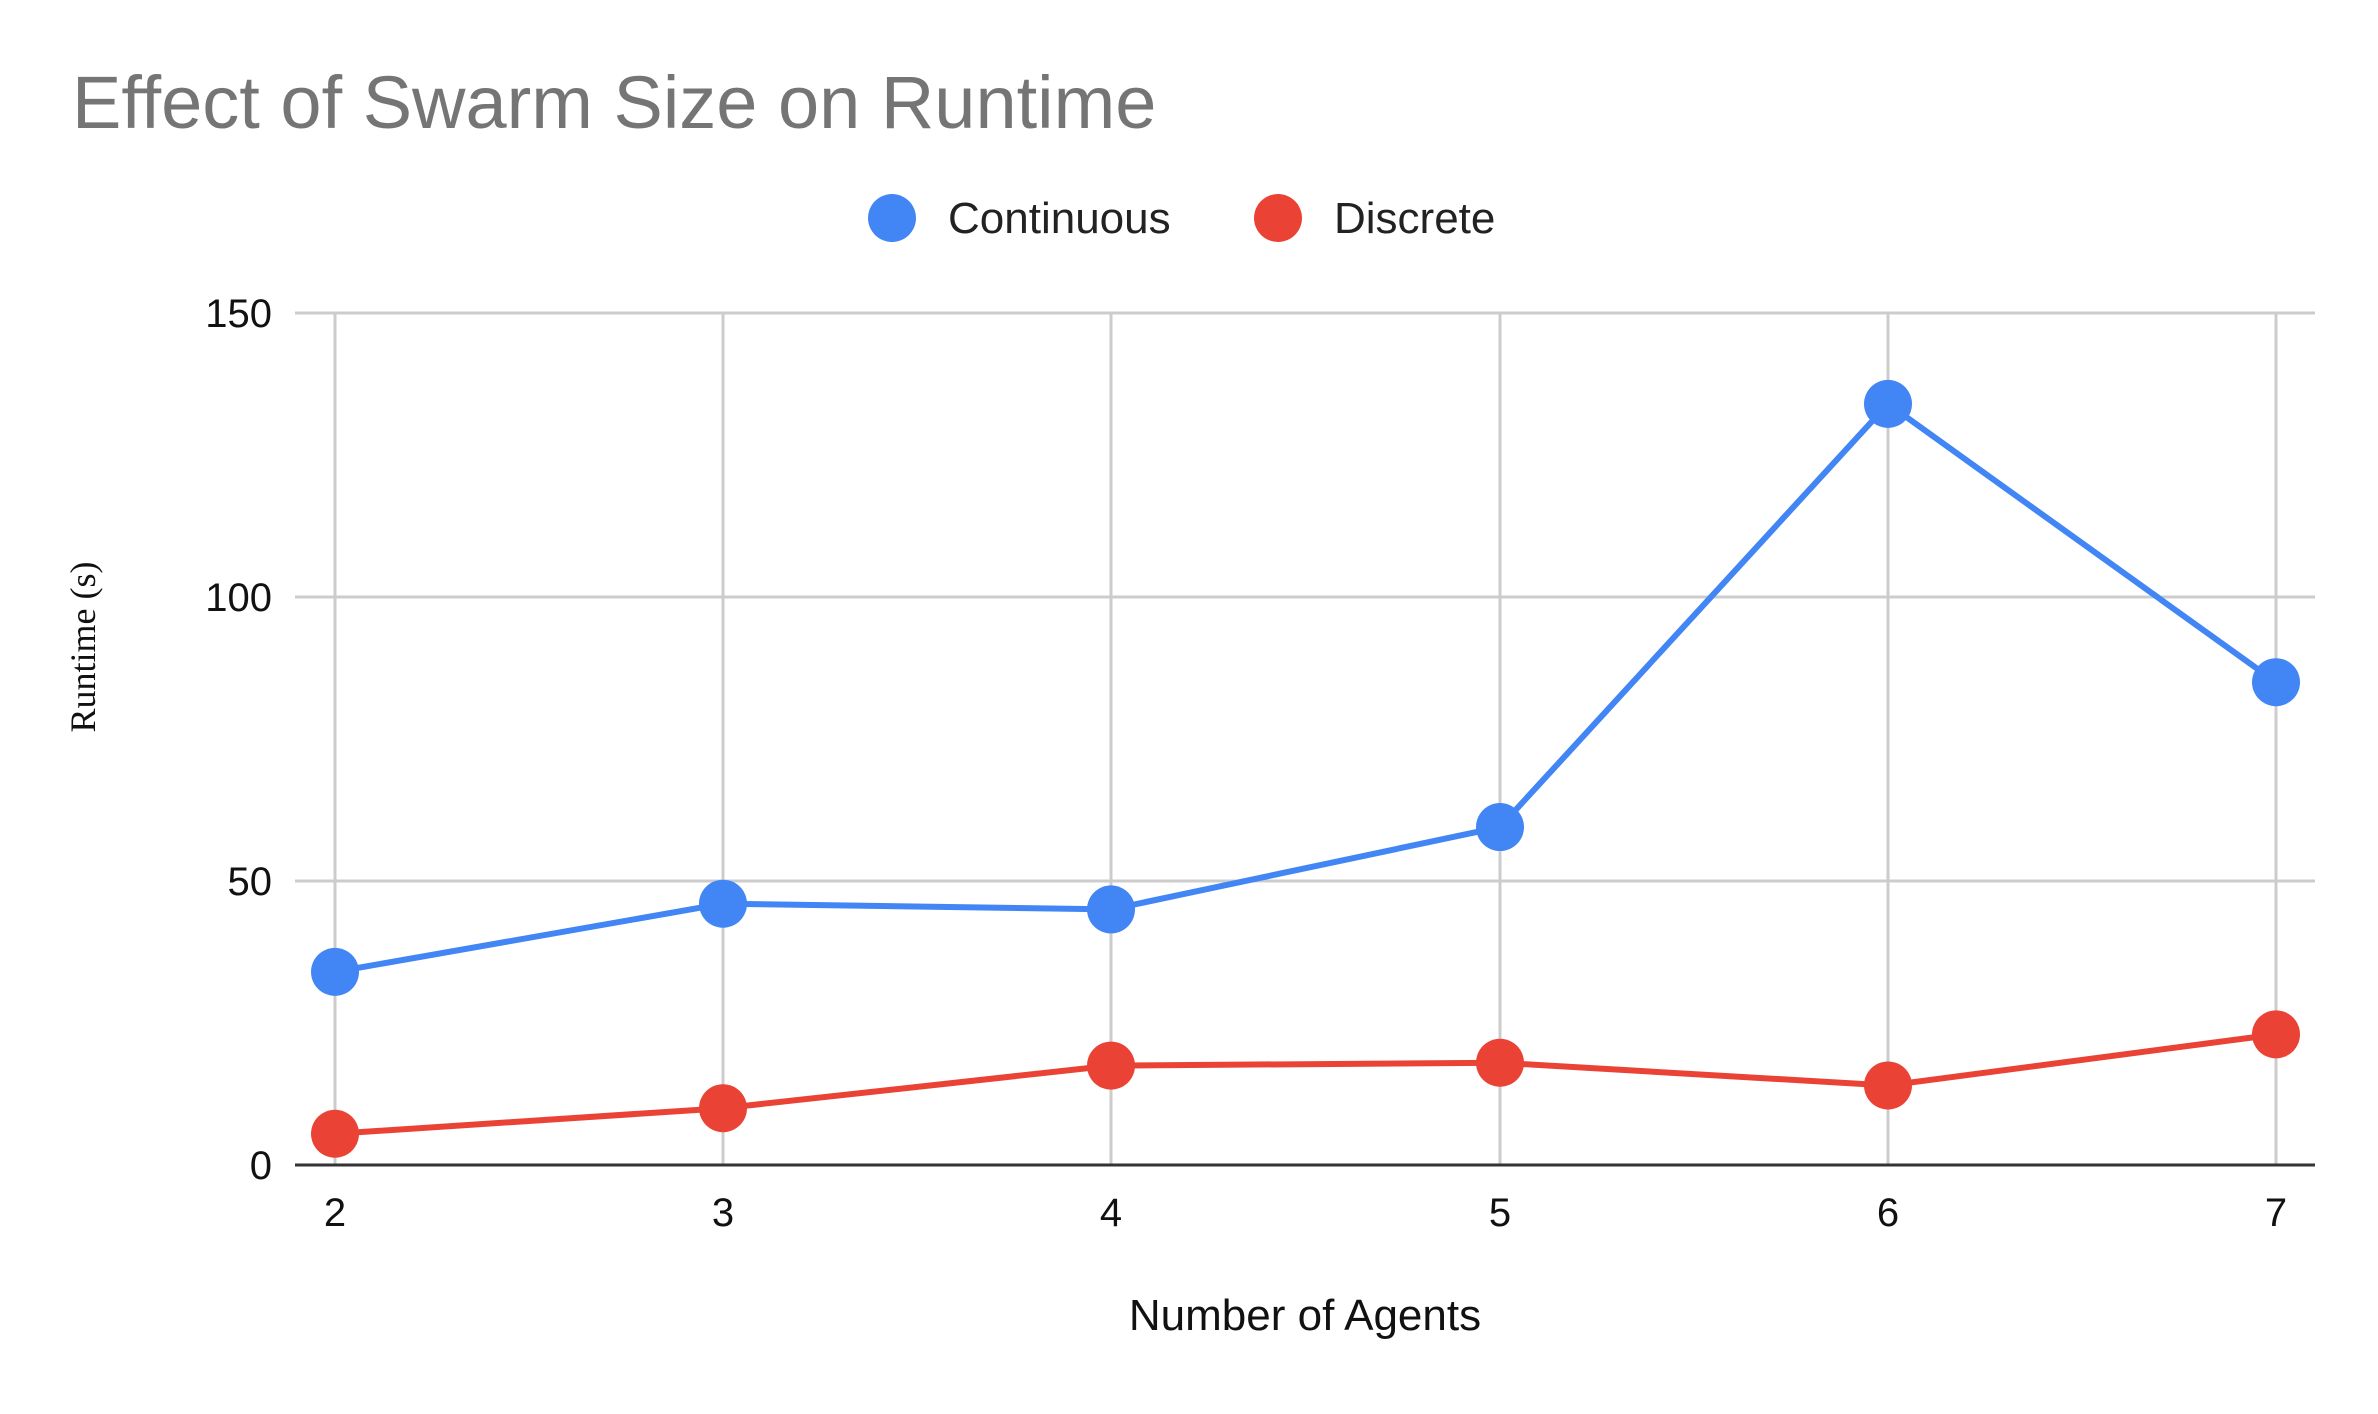 The image size is (2378, 1414). I want to click on chart-title: Effect of Swarm Size on Runtime, so click(614, 102).